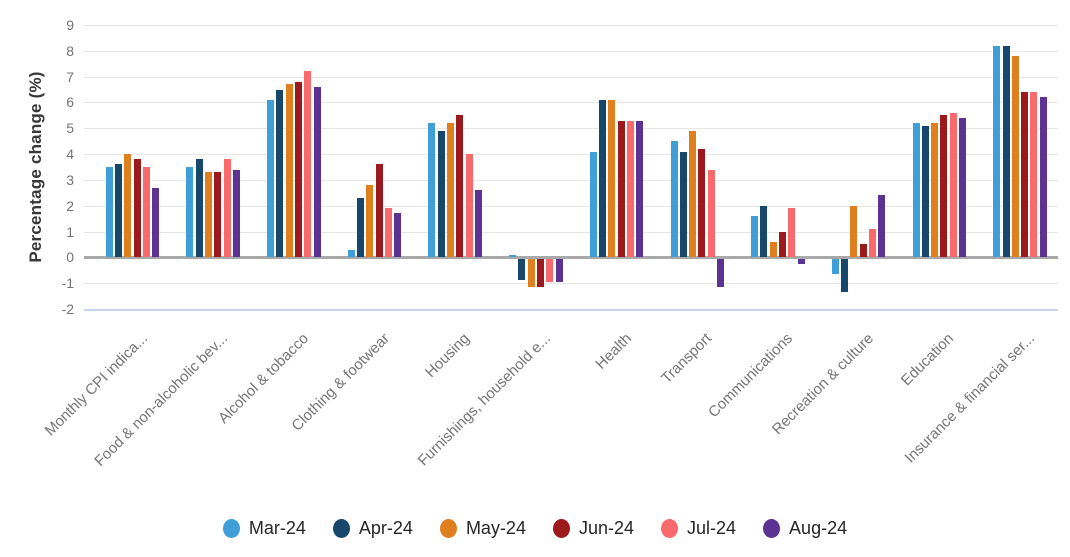 Image resolution: width=1070 pixels, height=557 pixels. Describe the element at coordinates (156, 222) in the screenshot. I see `bar-Aug-24-cat1` at that location.